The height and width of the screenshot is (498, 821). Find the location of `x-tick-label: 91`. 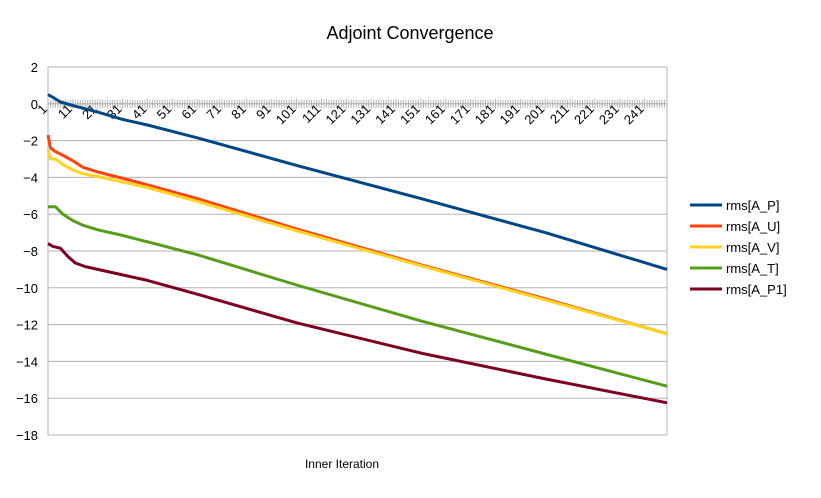

x-tick-label: 91 is located at coordinates (263, 111).